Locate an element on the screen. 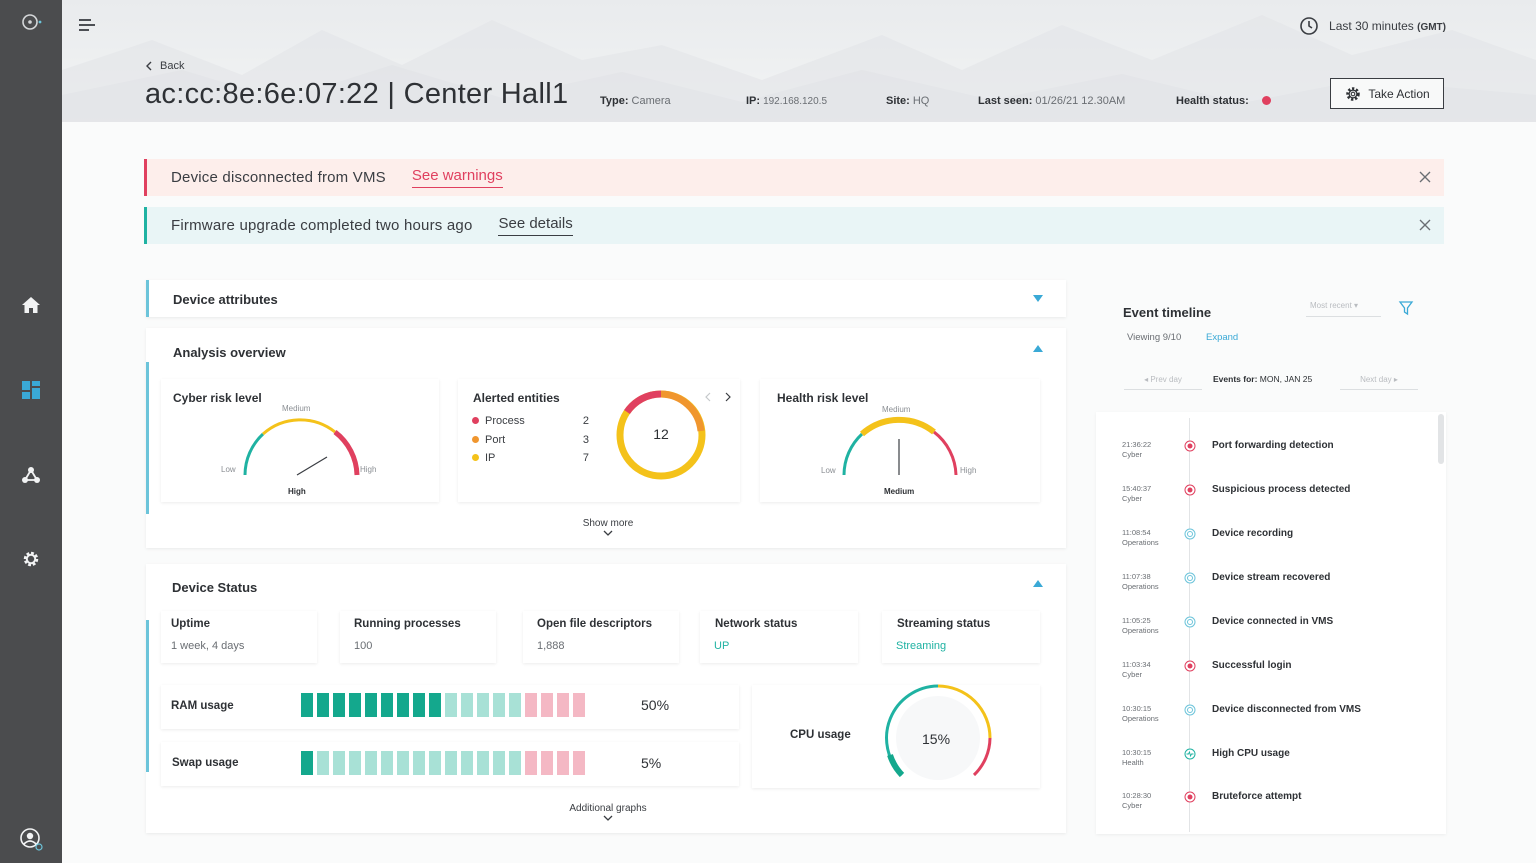  viewing-count: Viewing 9/10 is located at coordinates (1154, 337).